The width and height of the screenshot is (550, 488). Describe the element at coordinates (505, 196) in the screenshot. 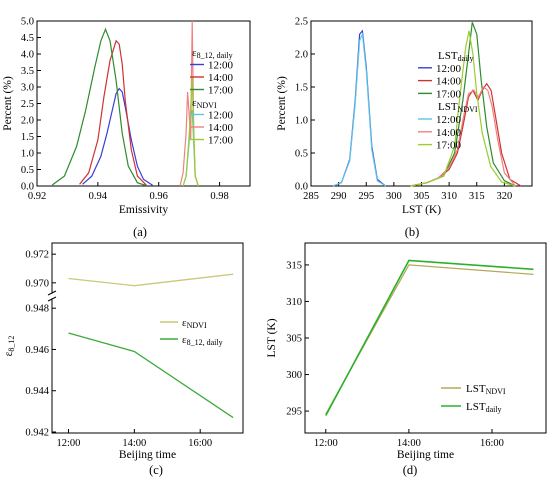

I see `x-tick-label: 320` at that location.